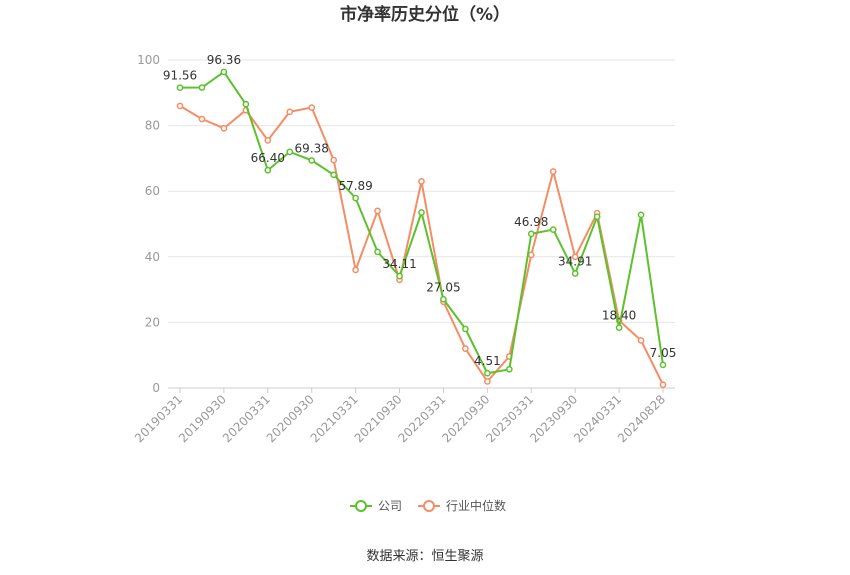  Describe the element at coordinates (641, 418) in the screenshot. I see `x-tick-label: 20240828` at that location.